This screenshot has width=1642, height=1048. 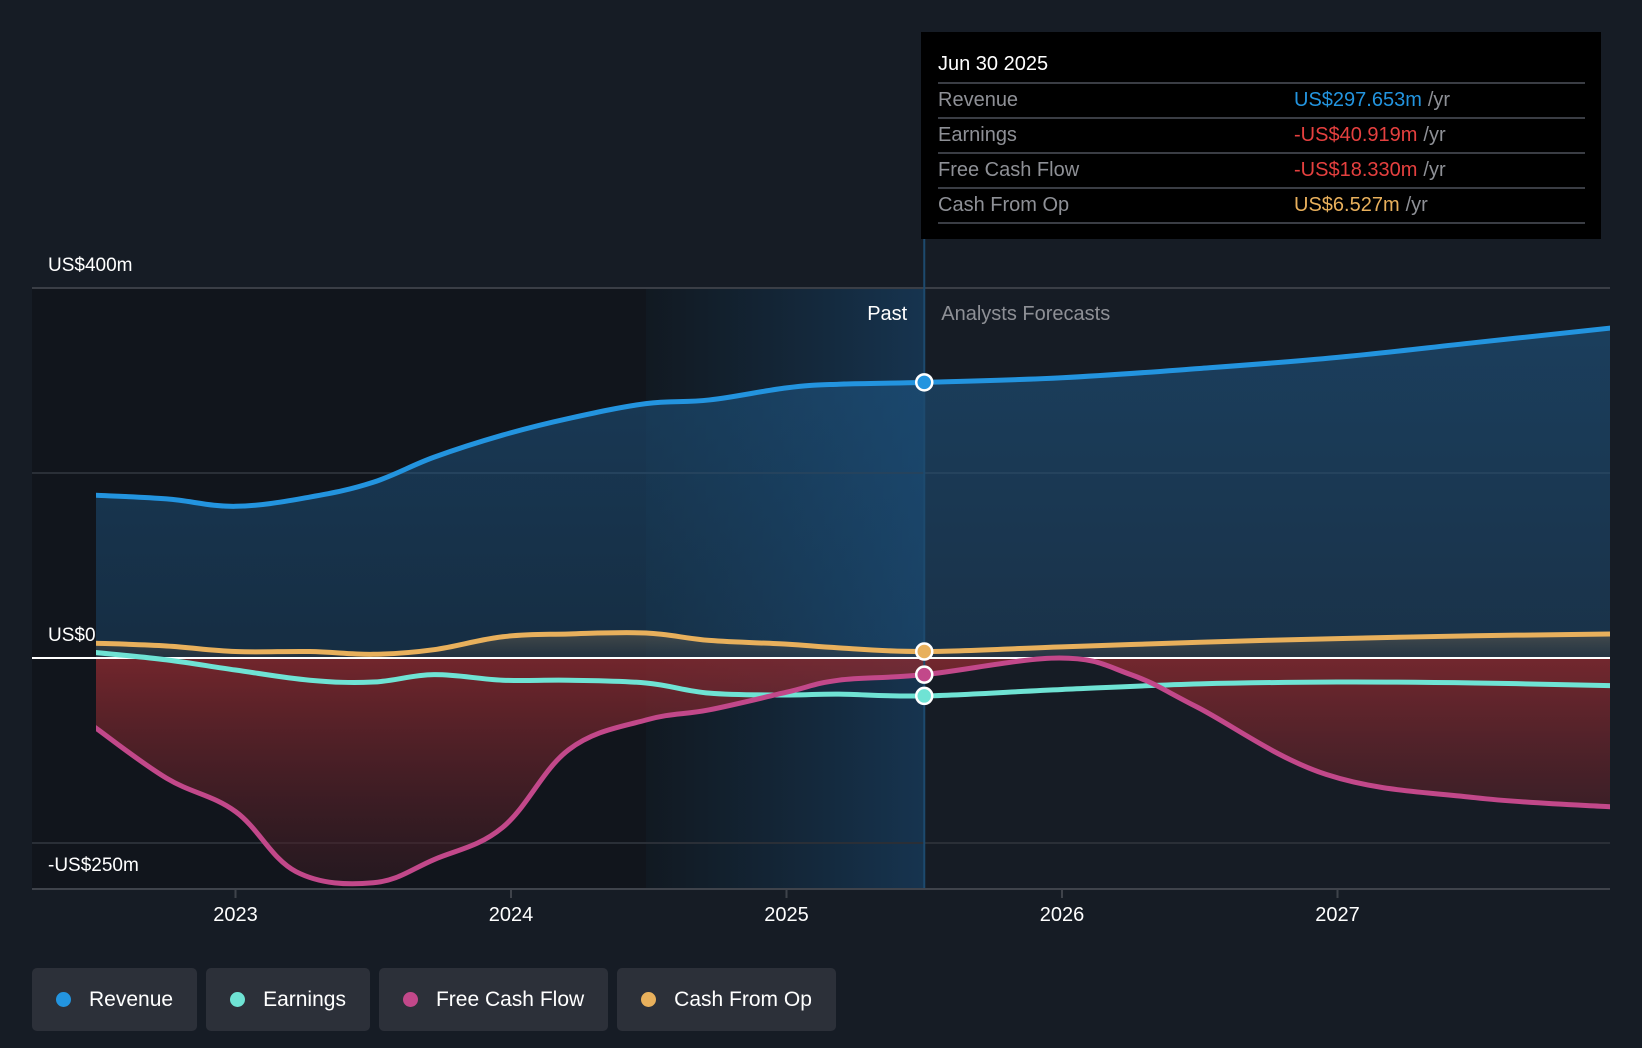 I want to click on forecast-label: Analysts Forecasts, so click(x=1025, y=314).